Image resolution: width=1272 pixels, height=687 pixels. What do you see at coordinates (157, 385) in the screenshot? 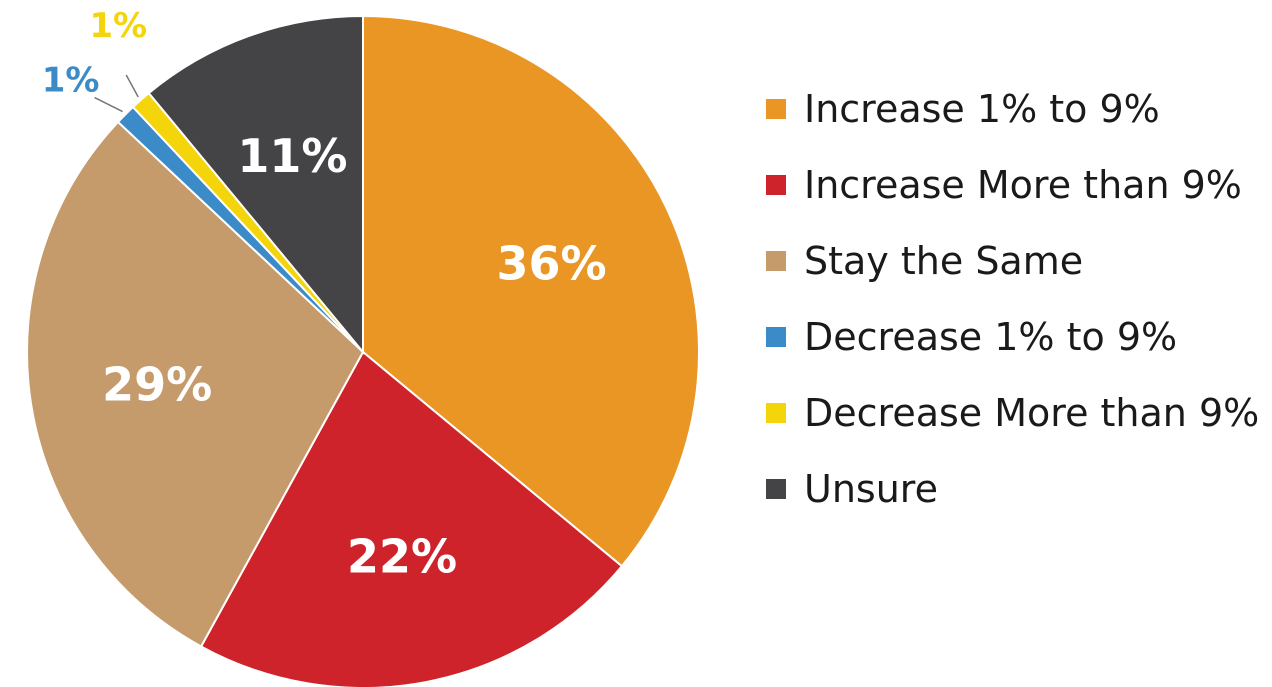
I see `data-label-stay-the-same: 29%` at bounding box center [157, 385].